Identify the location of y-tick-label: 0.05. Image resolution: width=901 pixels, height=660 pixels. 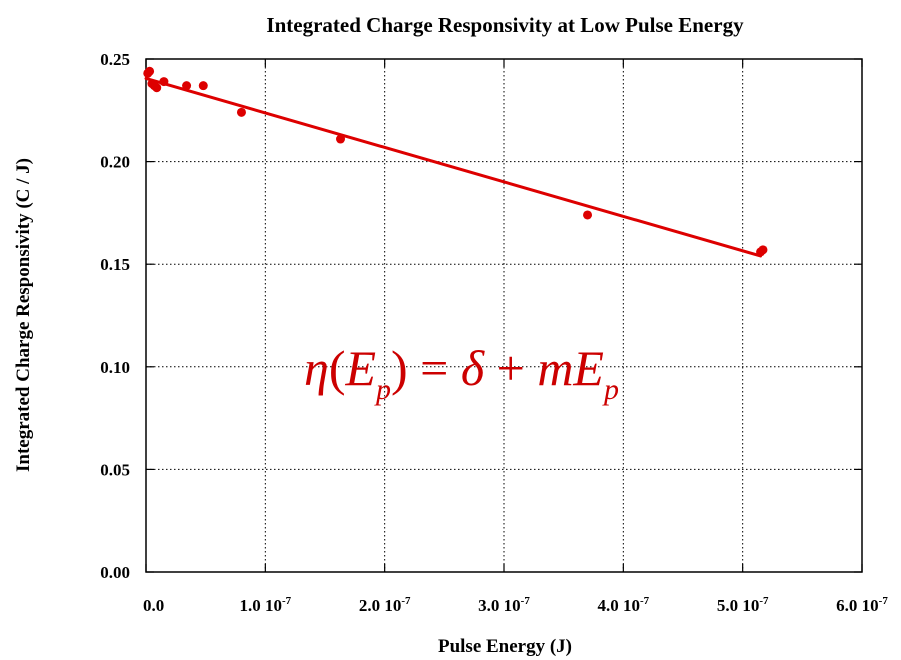
(115, 469).